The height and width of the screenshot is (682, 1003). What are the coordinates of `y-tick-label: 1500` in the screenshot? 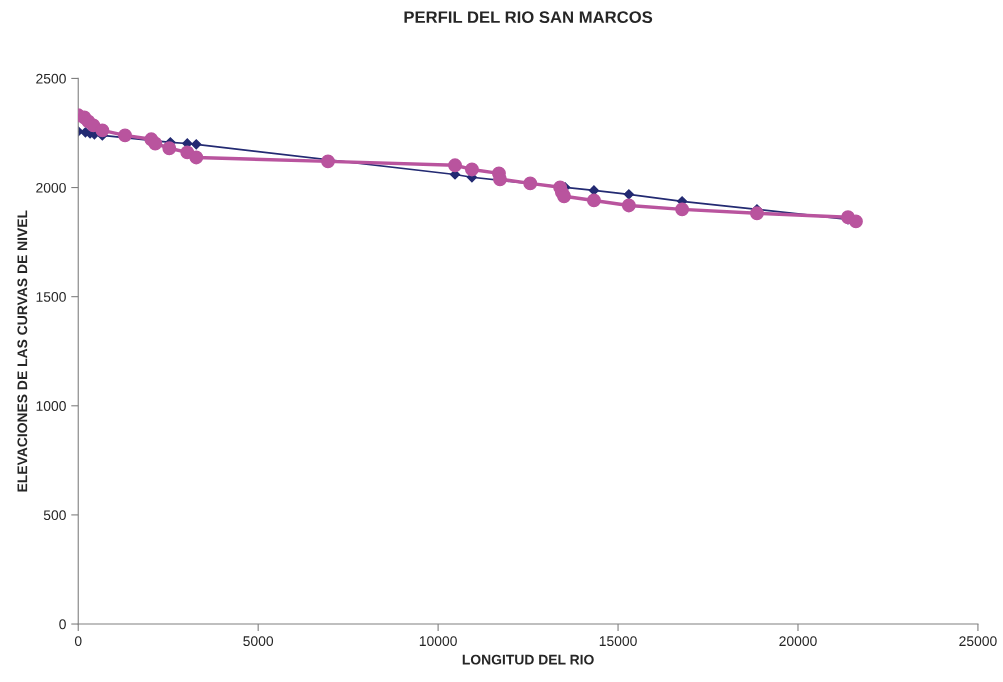 It's located at (51, 297).